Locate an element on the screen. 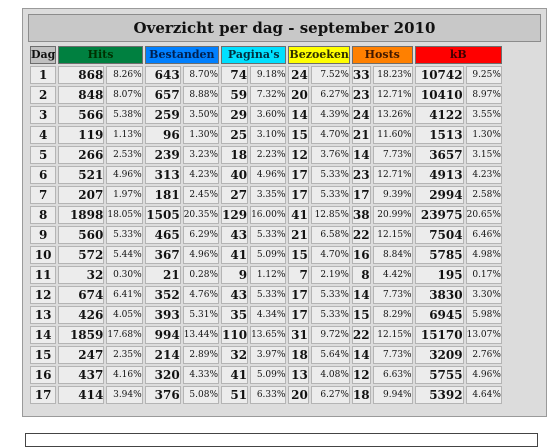 This screenshot has height=447, width=555. cell-kb: 3830 is located at coordinates (439, 295).